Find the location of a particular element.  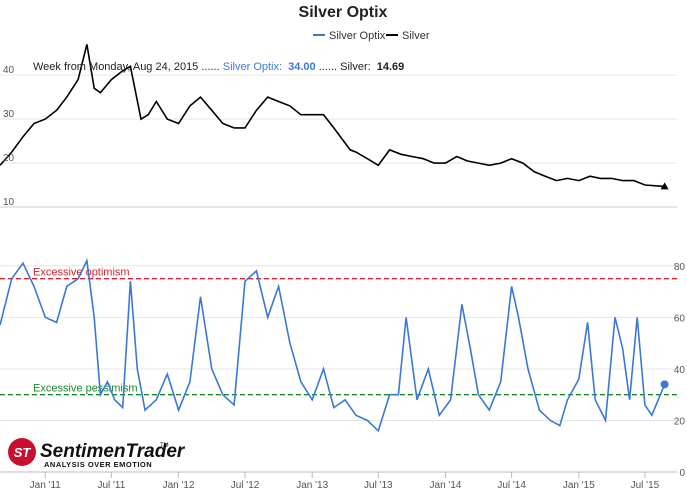

x-tick-label: Jul '13 is located at coordinates (378, 485).